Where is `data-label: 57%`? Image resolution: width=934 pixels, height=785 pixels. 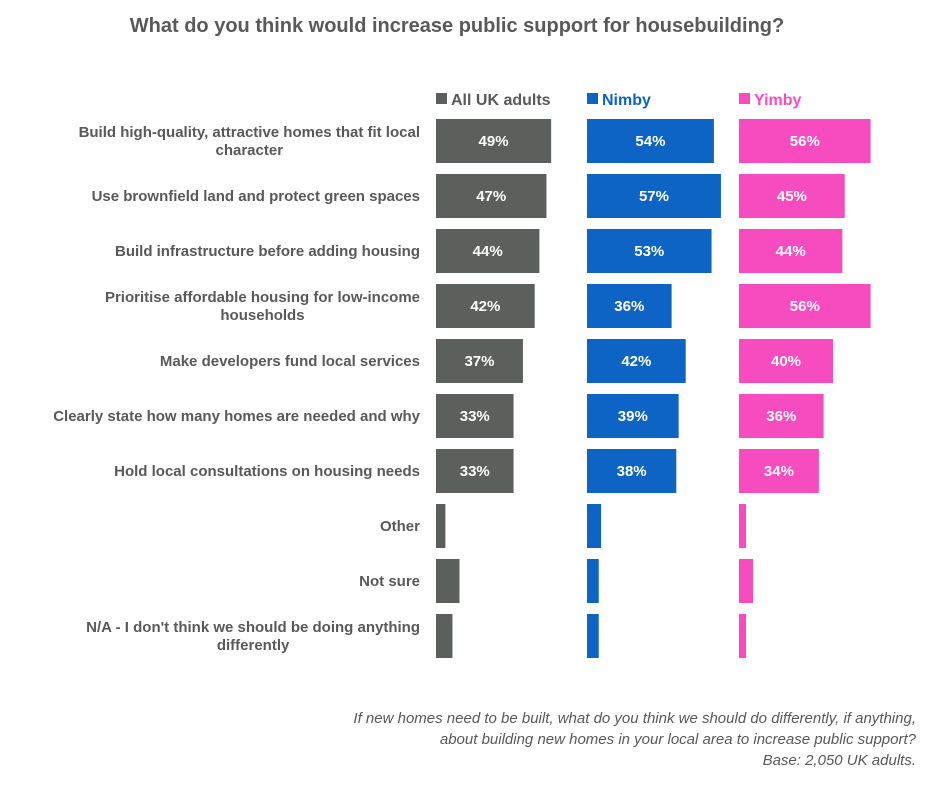
data-label: 57% is located at coordinates (654, 196).